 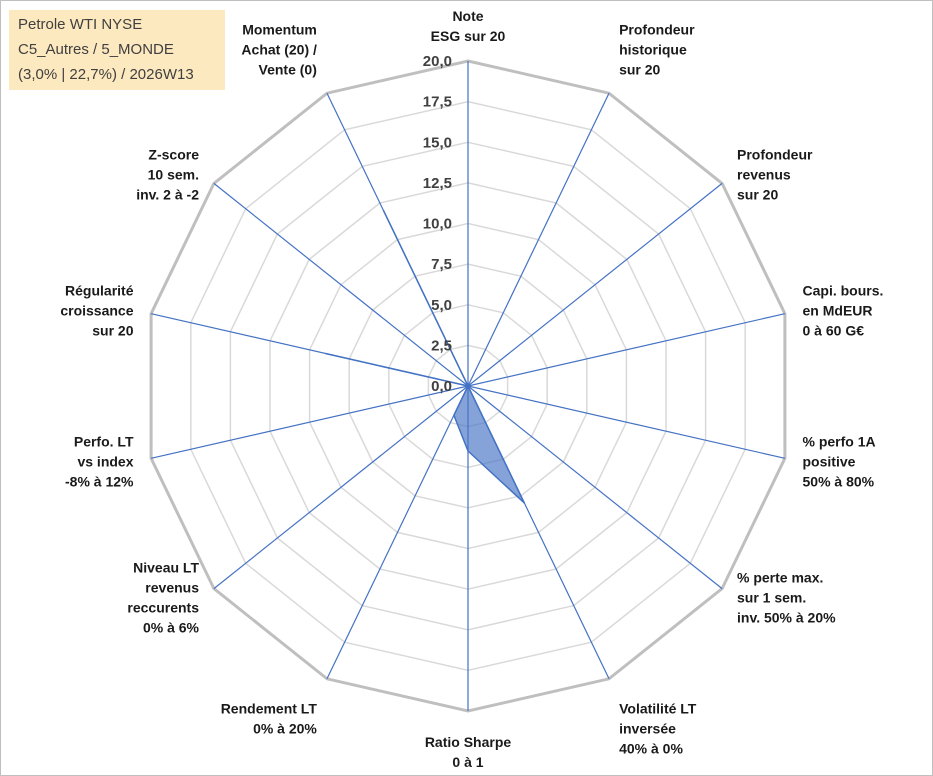 What do you see at coordinates (441, 305) in the screenshot?
I see `tick-label: 5,0` at bounding box center [441, 305].